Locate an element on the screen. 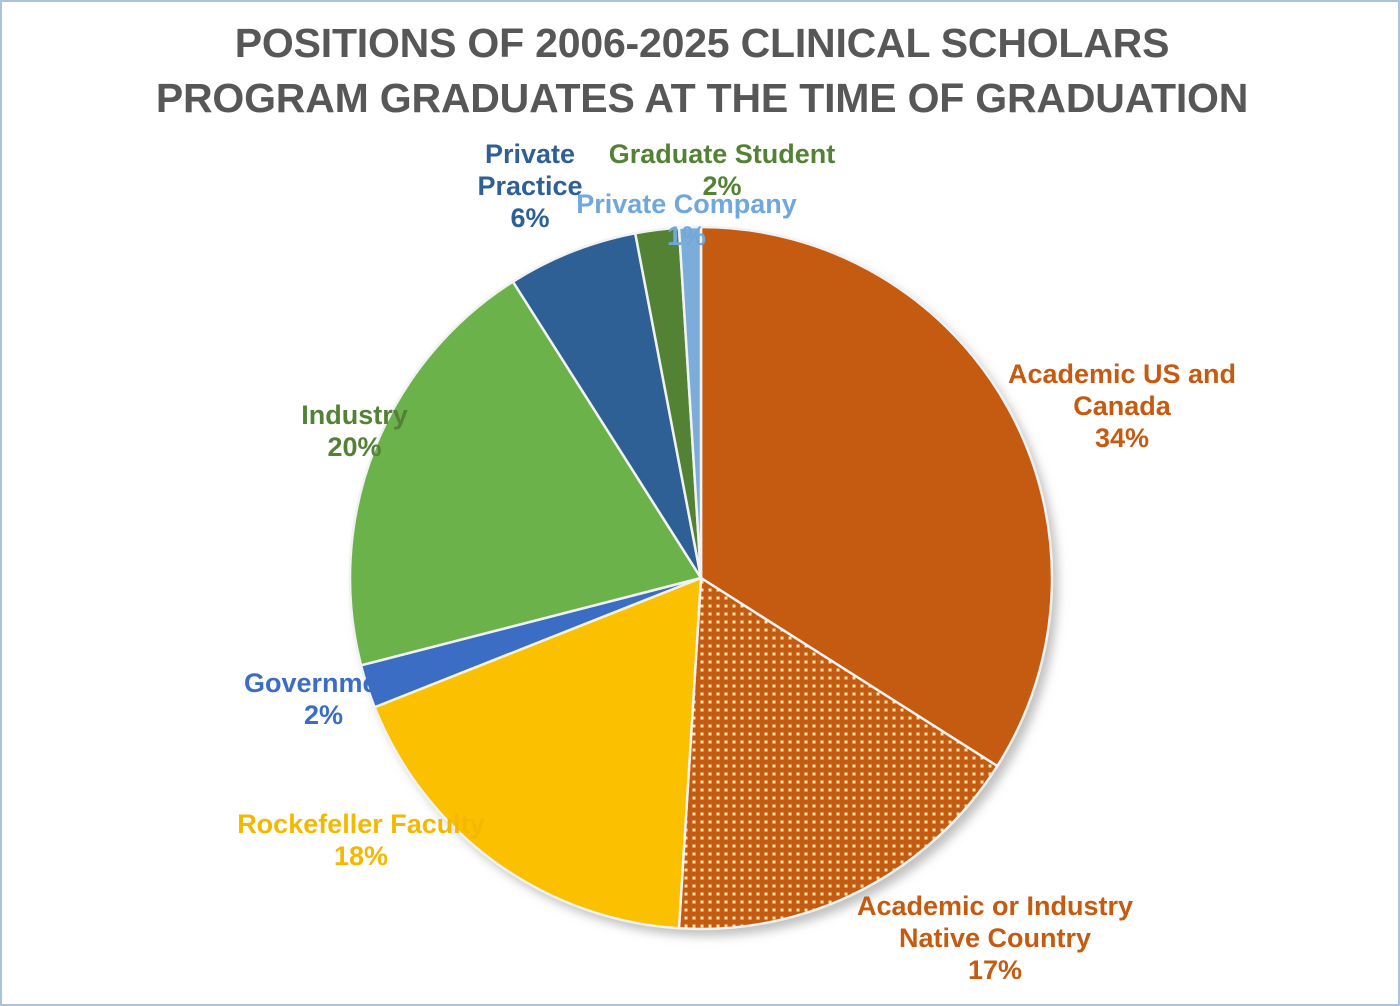 This screenshot has height=1006, width=1400. slice-label-rockefeller-faculty: Rockefeller Faculty 18% is located at coordinates (361, 840).